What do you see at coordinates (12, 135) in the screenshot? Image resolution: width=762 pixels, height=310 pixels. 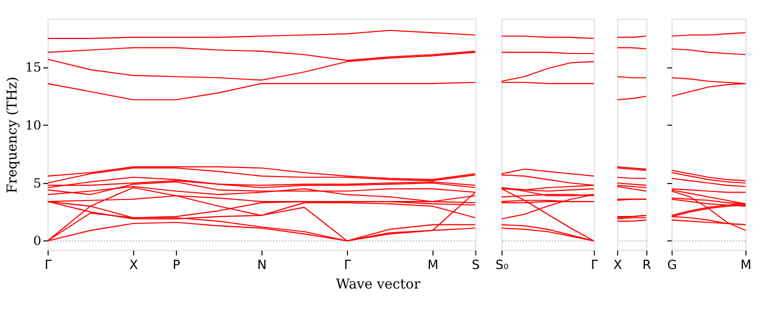 I see `y-axis-title: Frequency (THz)` at bounding box center [12, 135].